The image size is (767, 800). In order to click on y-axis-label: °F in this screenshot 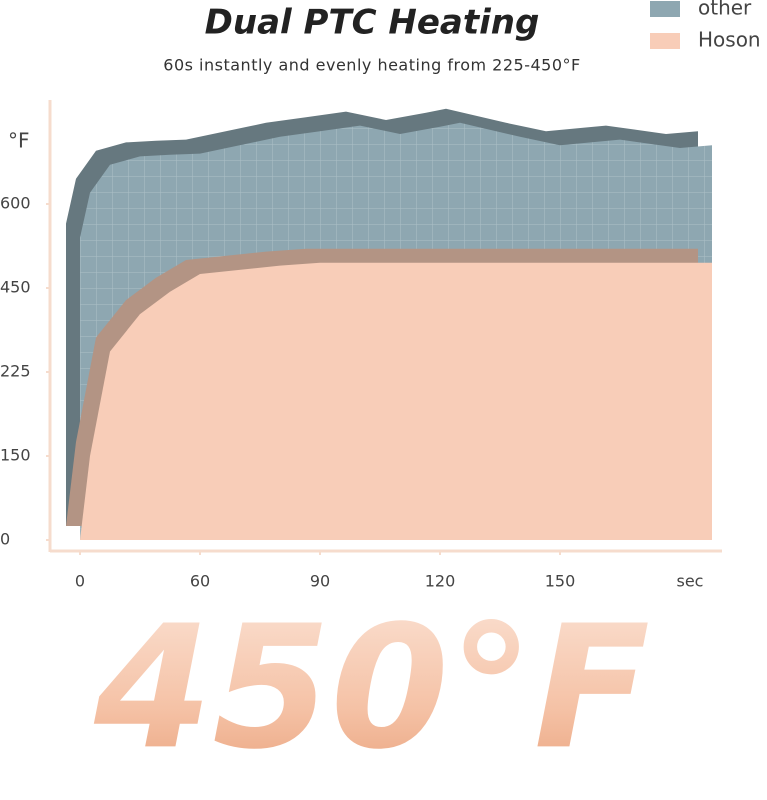, I will do `click(19, 141)`.